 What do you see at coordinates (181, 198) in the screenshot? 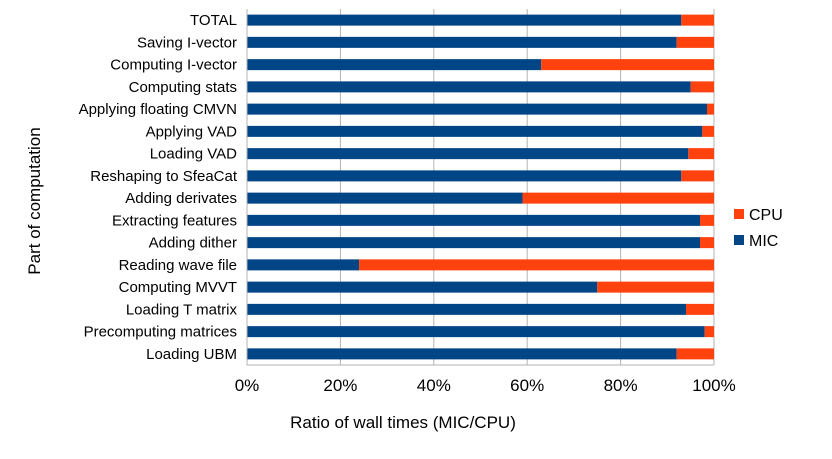
I see `category-label: Adding derivates` at bounding box center [181, 198].